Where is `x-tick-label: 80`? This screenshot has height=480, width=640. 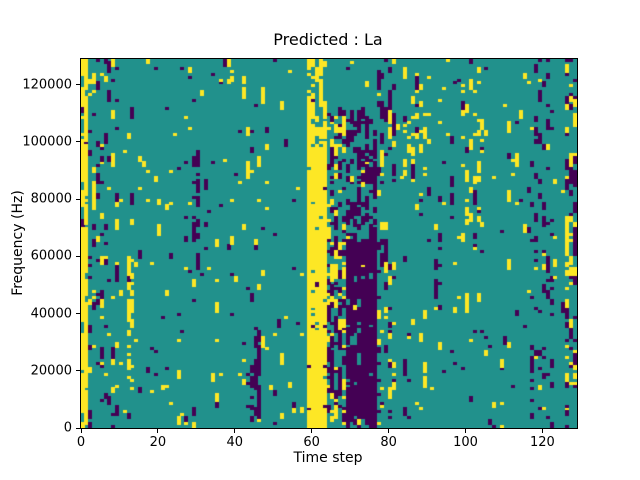
x-tick-label: 80 is located at coordinates (388, 442).